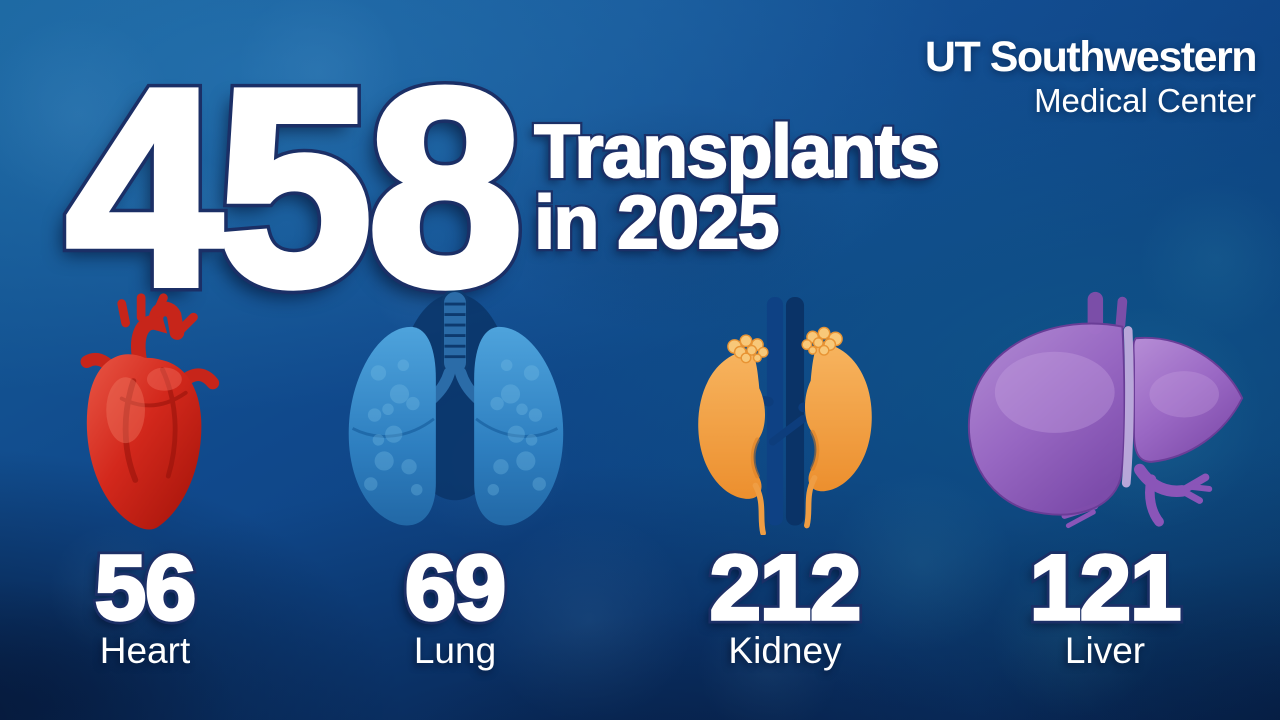 This screenshot has height=720, width=1280. Describe the element at coordinates (1105, 410) in the screenshot. I see `liver-organ-icon` at that location.